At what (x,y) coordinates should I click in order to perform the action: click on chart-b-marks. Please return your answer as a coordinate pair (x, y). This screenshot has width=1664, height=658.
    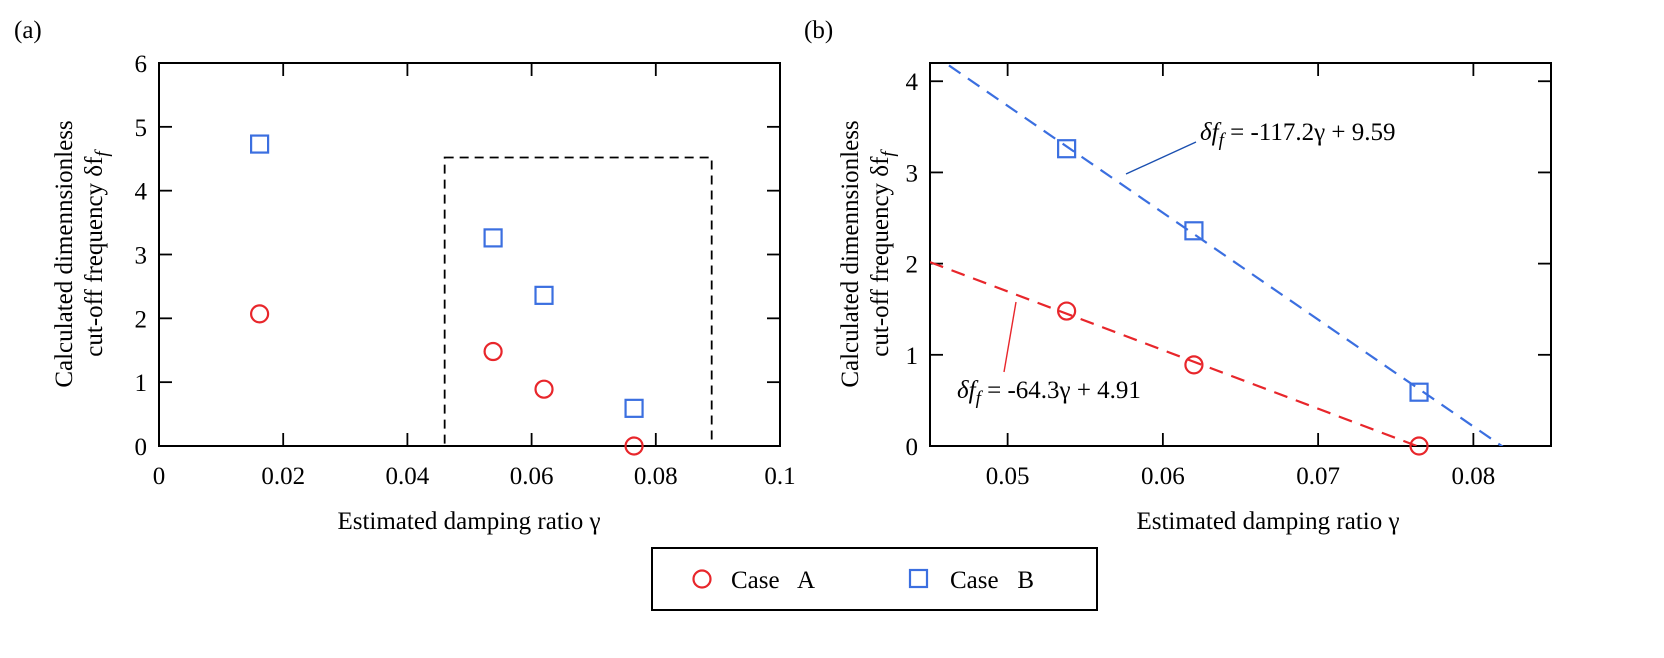
    Looking at the image, I should click on (1243, 297).